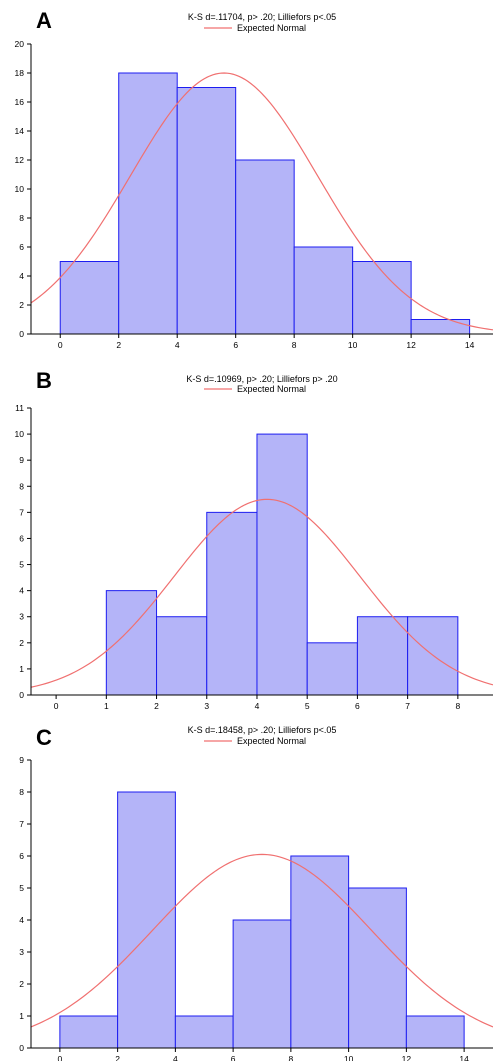  I want to click on x-tick-label: 3, so click(206, 706).